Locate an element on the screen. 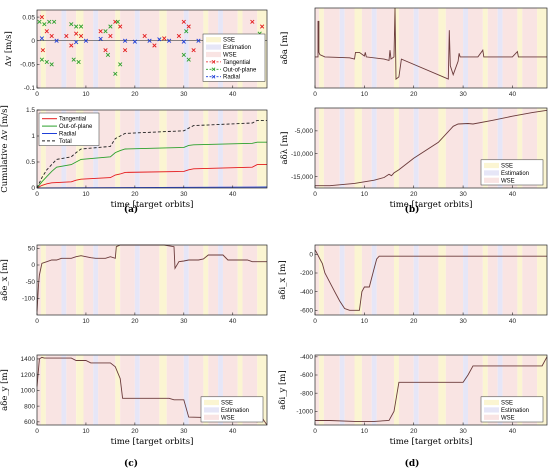 This screenshot has width=550, height=475. y-axis-label: Δv [m/s] is located at coordinates (9, 49).